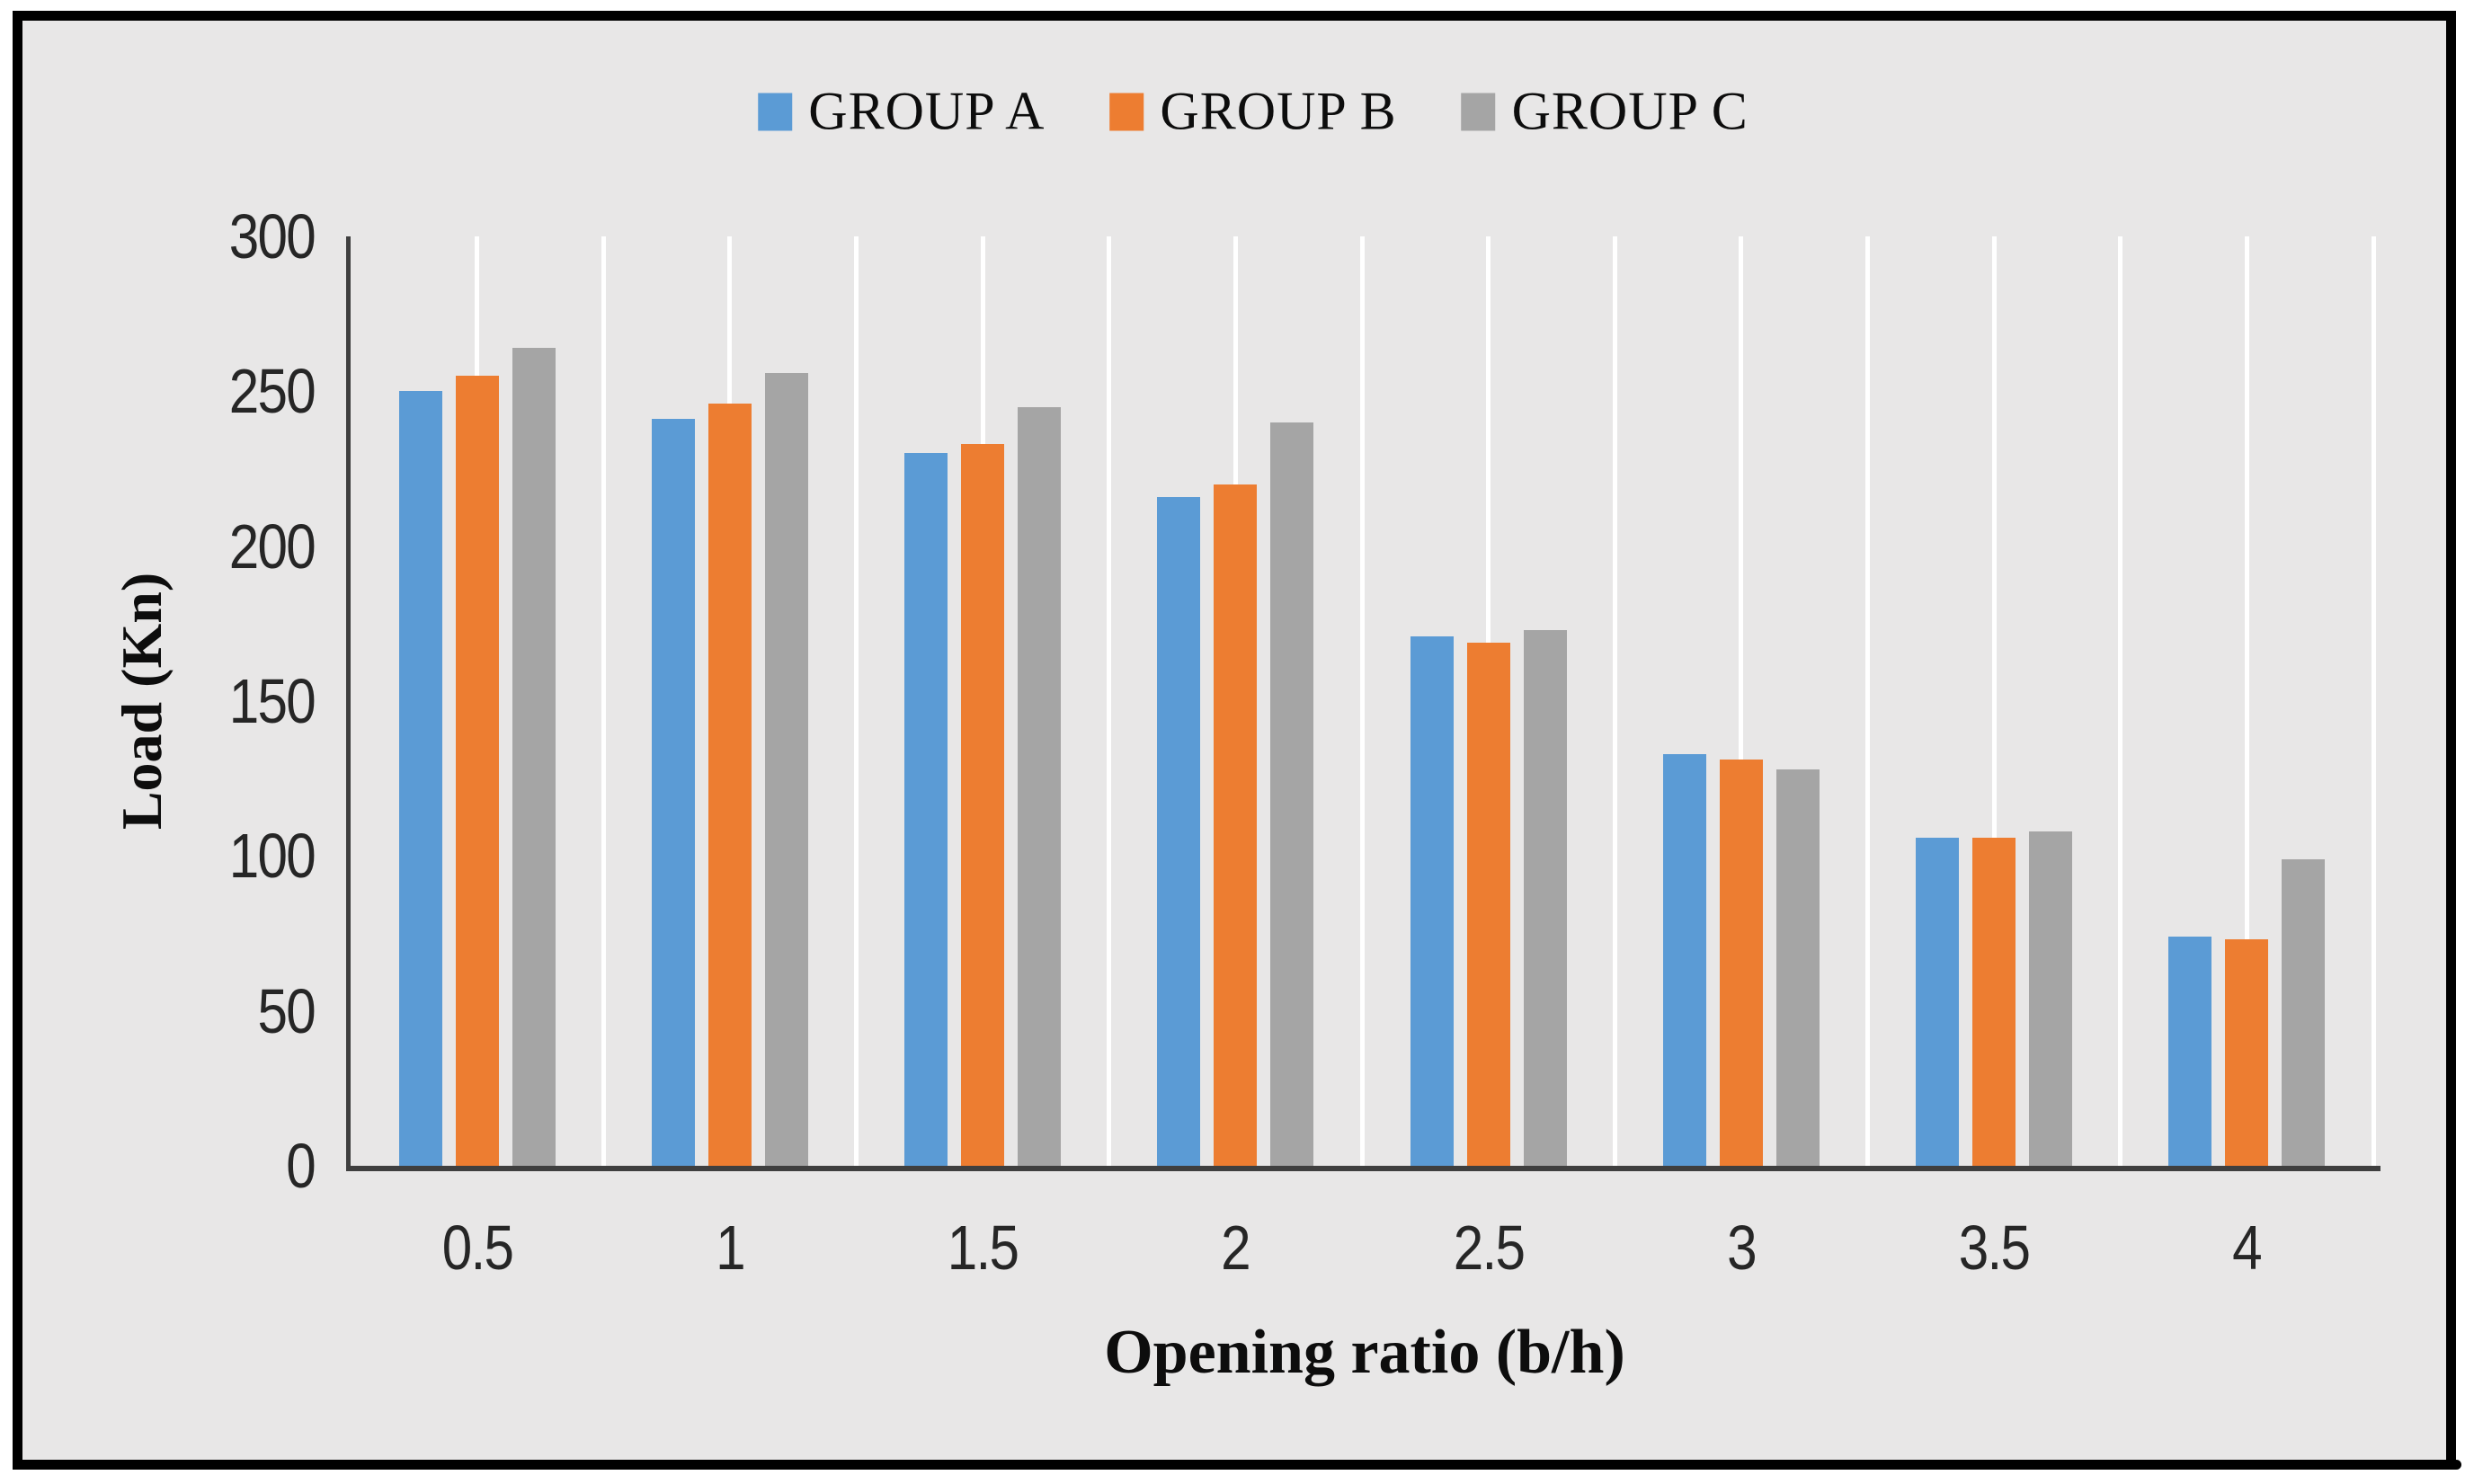  I want to click on legend-swatch-group-a, so click(776, 111).